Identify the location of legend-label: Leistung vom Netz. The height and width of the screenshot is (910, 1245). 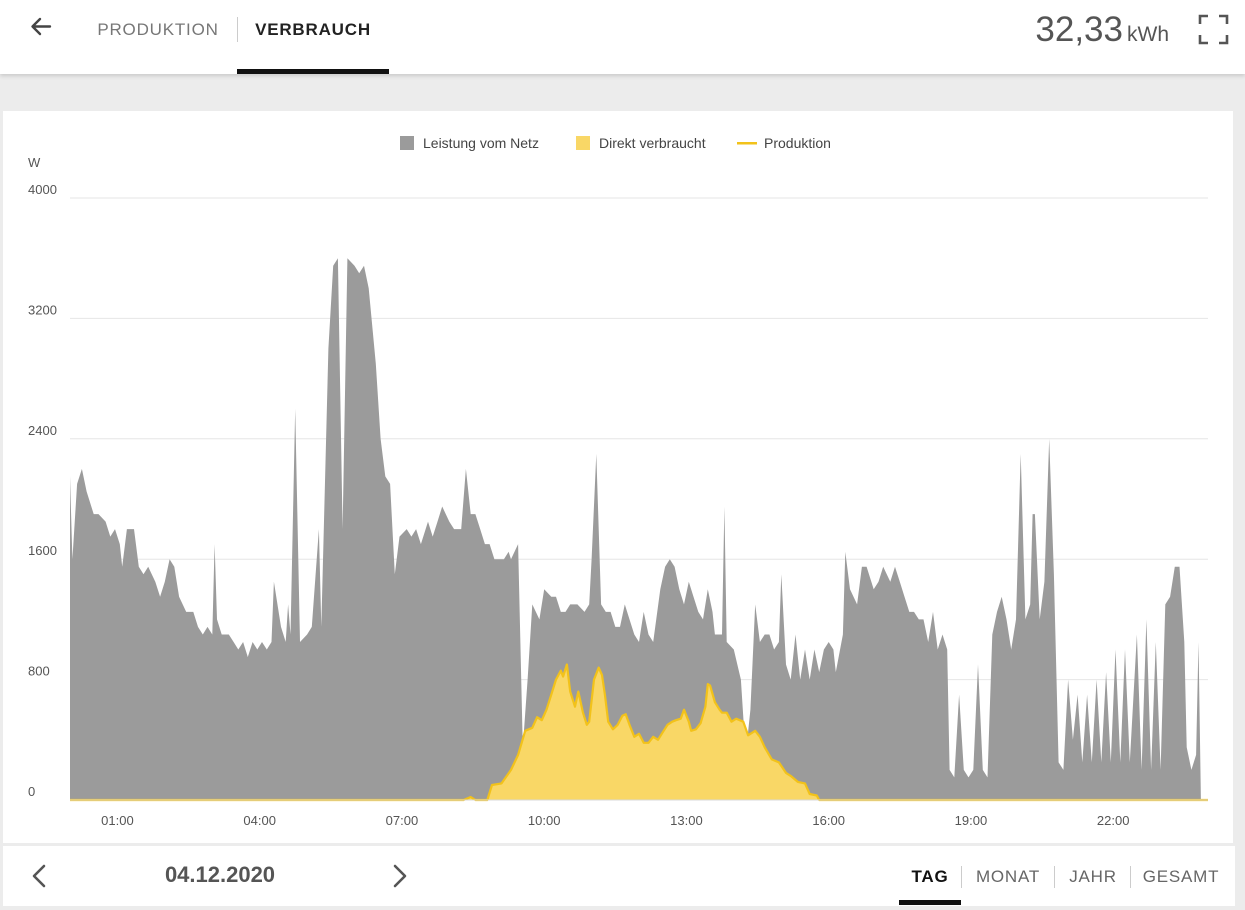
(481, 143).